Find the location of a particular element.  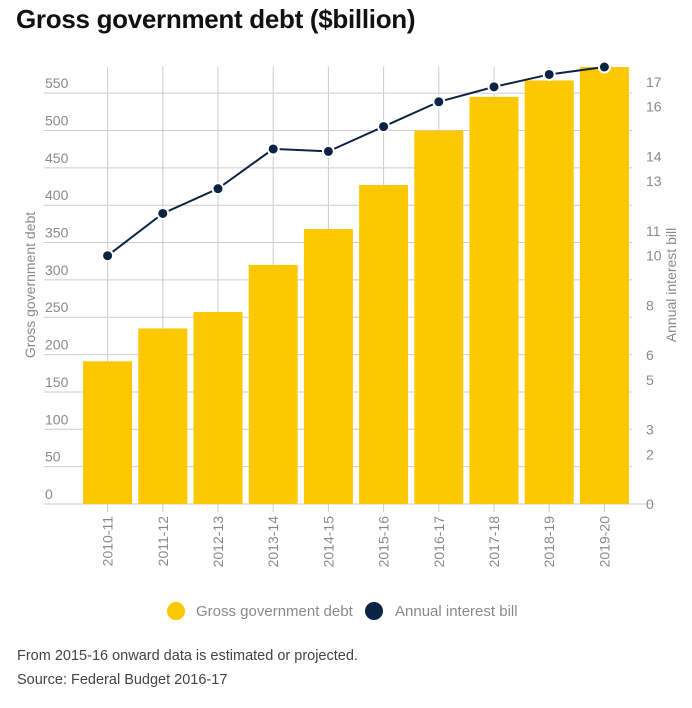

y-tick-left: 0 is located at coordinates (49, 494).